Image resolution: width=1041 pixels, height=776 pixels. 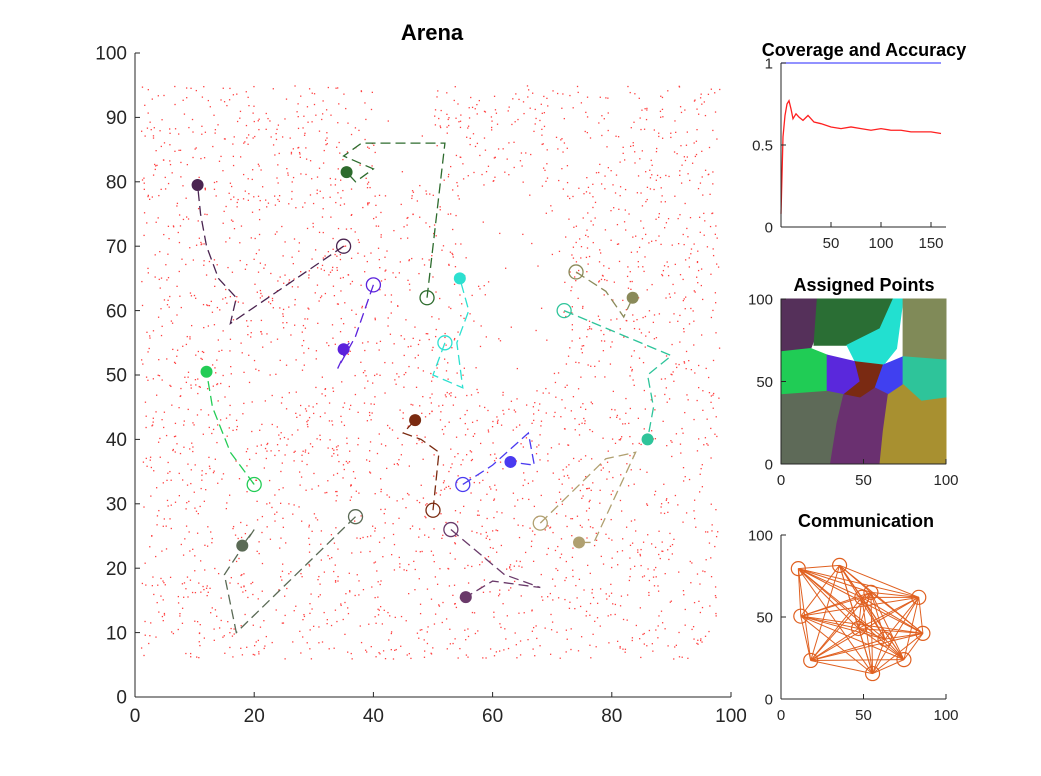 I want to click on arena-x-tick-label: 40, so click(x=373, y=716).